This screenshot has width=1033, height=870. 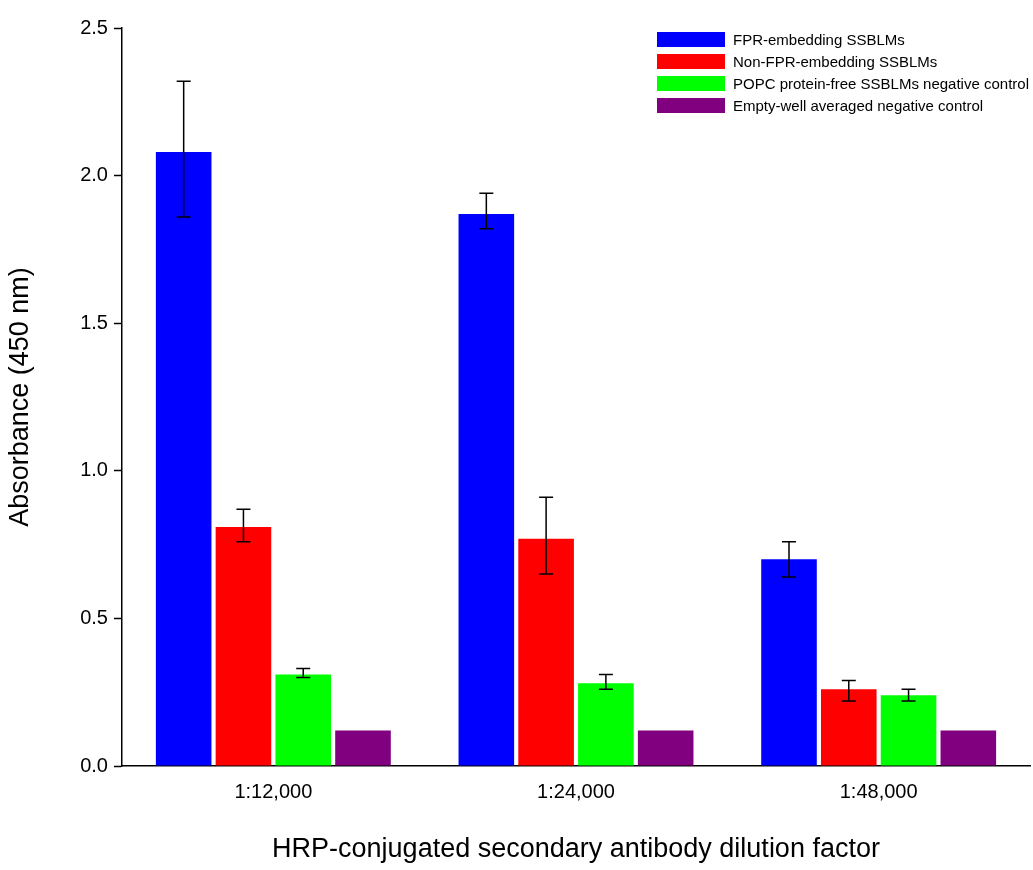 I want to click on legend-label: Empty-well averaged negative control, so click(x=858, y=105).